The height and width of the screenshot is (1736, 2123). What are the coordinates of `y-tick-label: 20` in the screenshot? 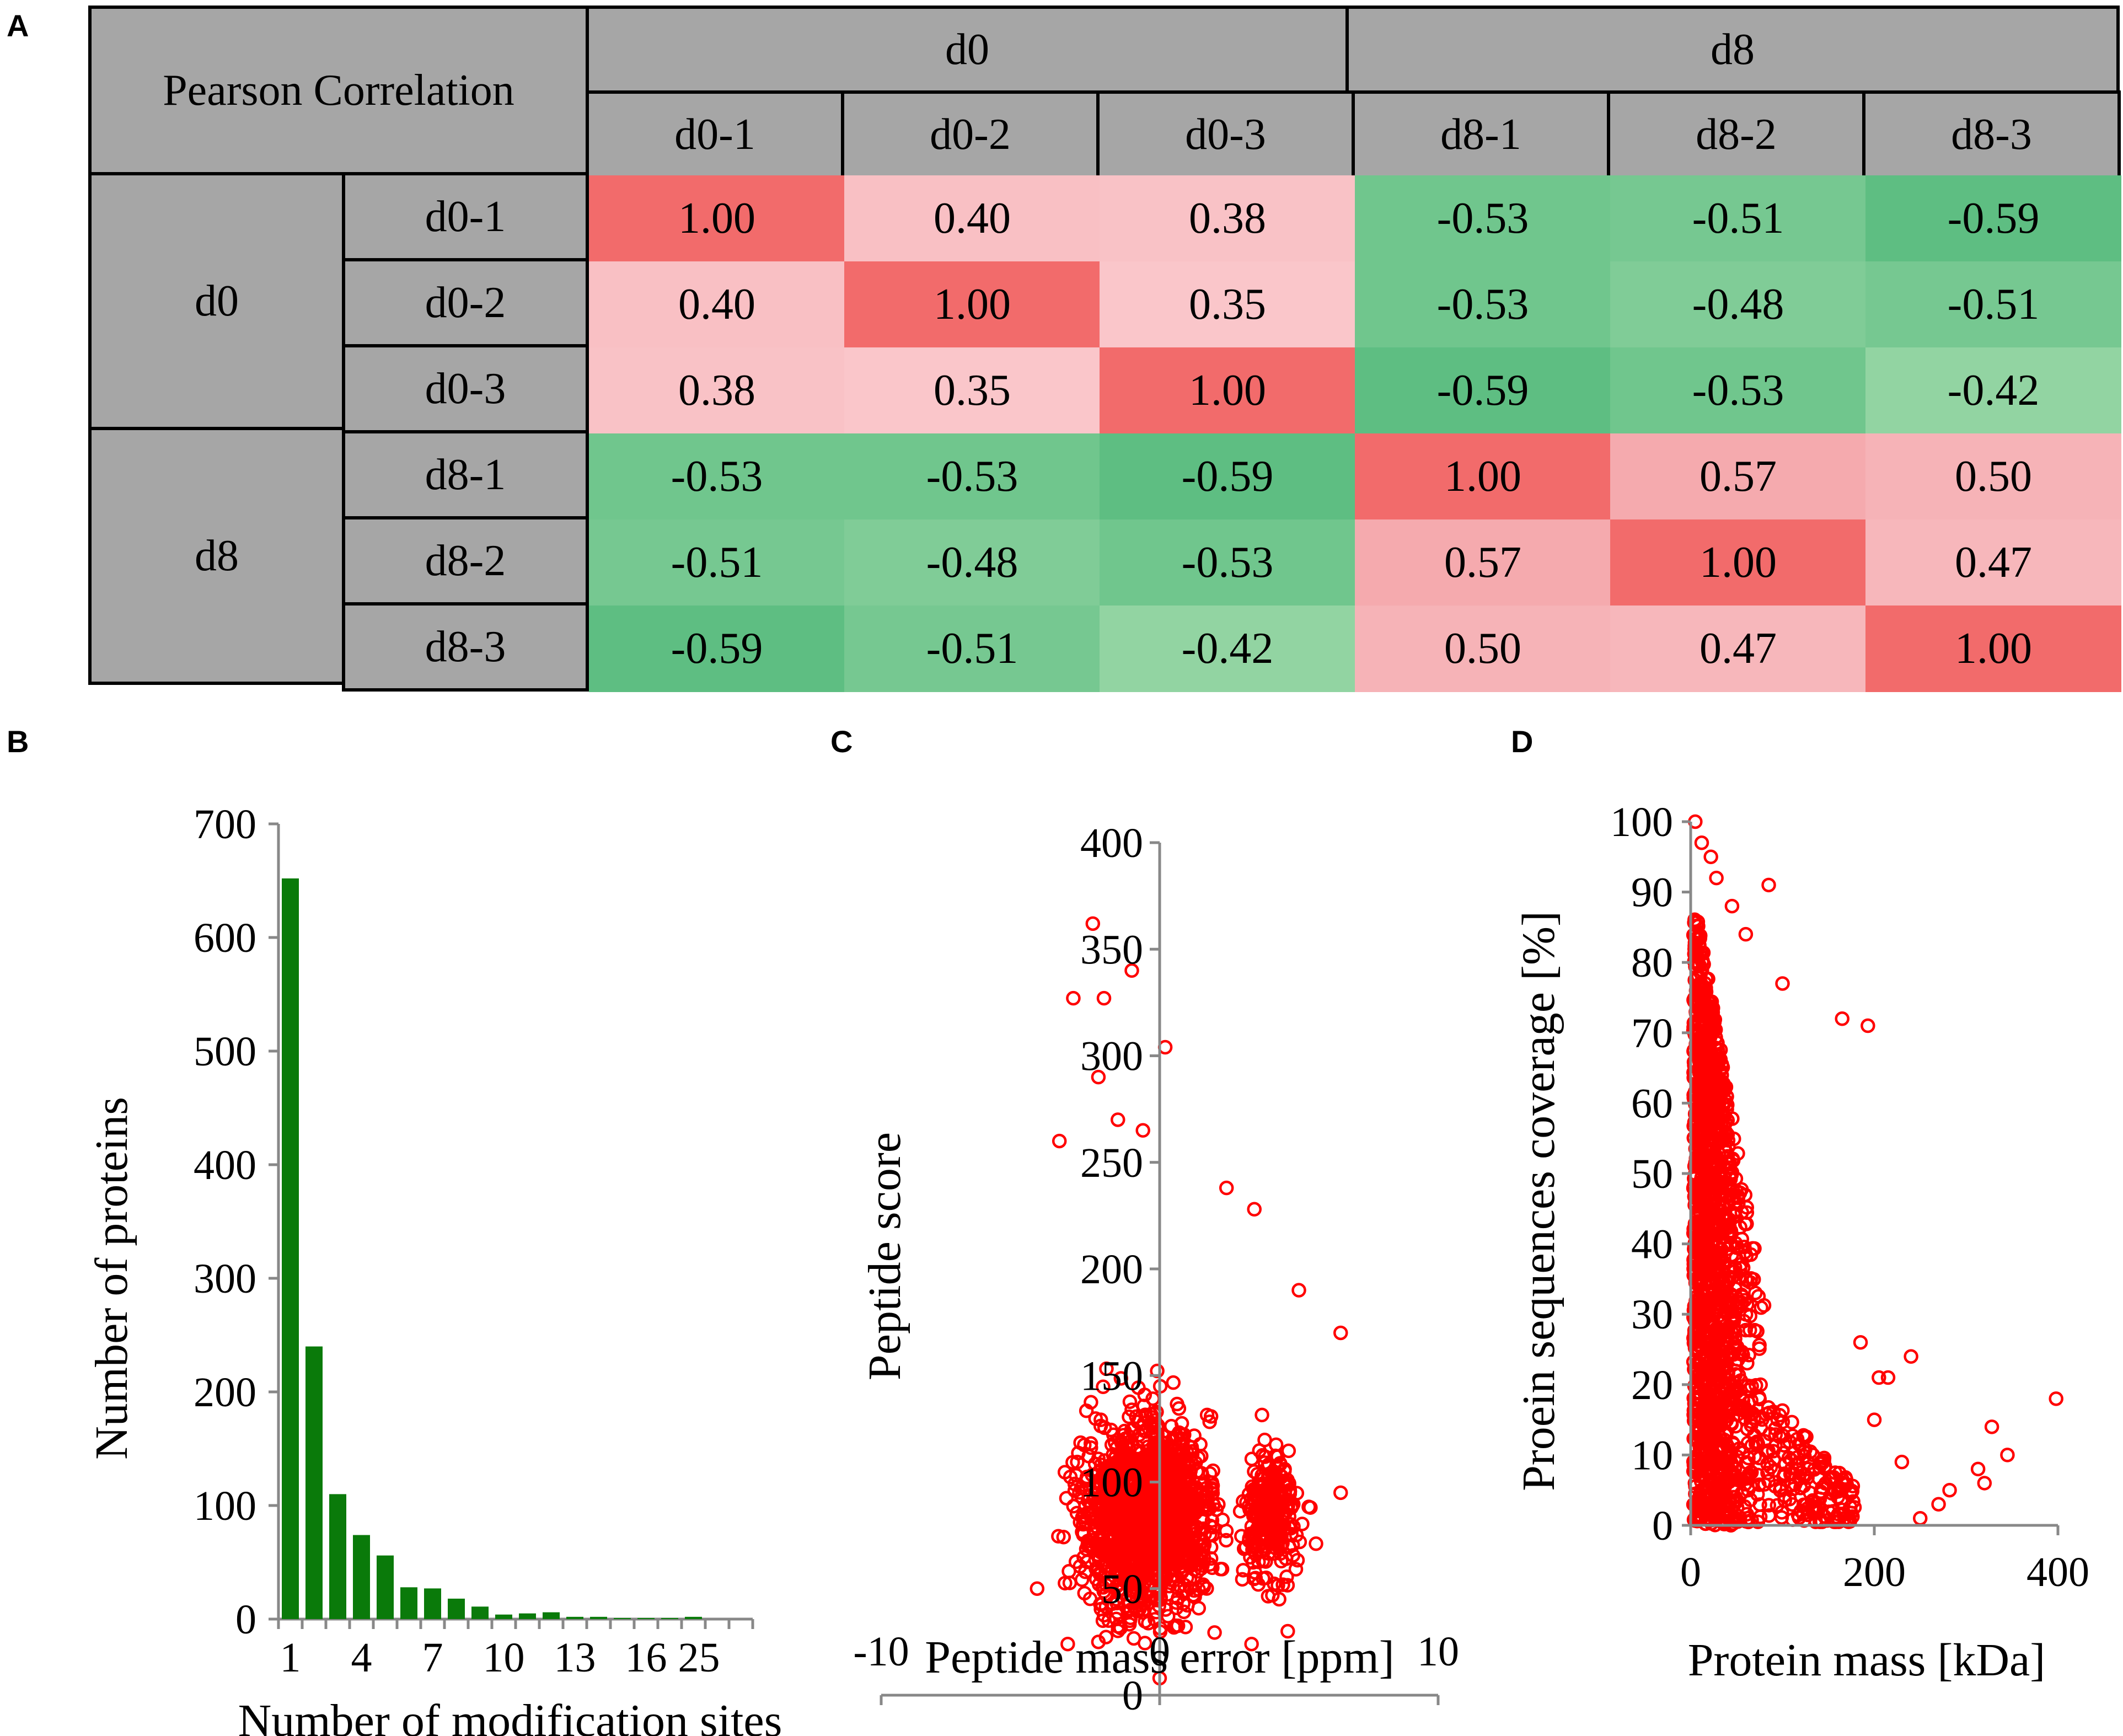 It's located at (1652, 1385).